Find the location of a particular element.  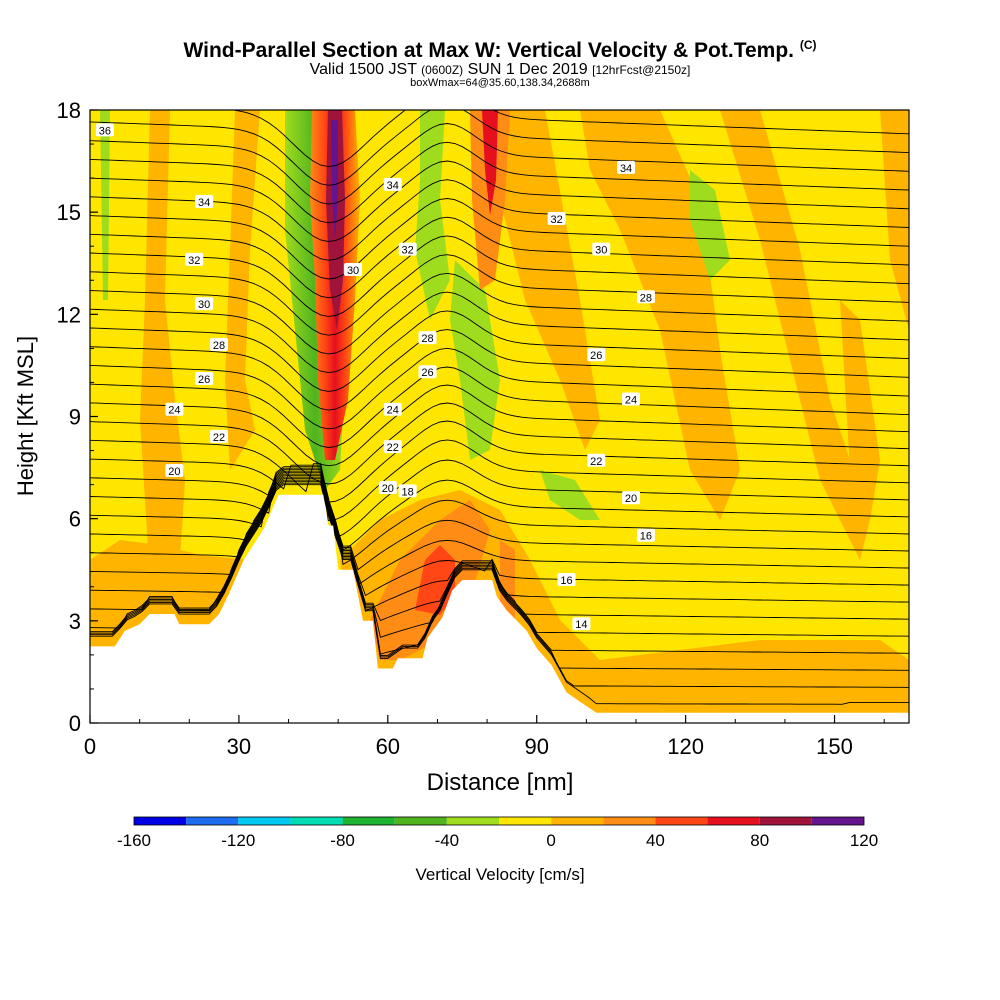

isentrope-label: 16 is located at coordinates (645, 535).